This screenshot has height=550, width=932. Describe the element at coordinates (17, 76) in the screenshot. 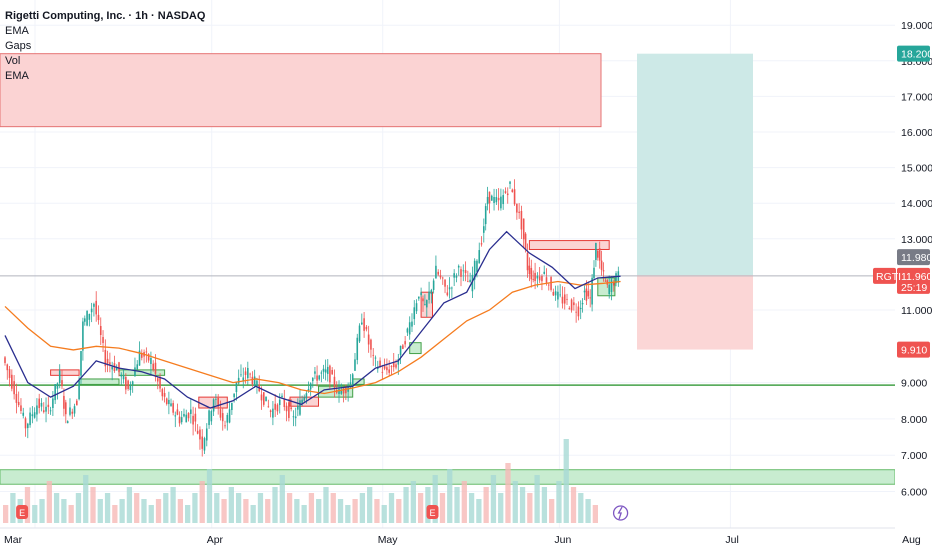

I see `indicator-ema-slow: EMA` at that location.